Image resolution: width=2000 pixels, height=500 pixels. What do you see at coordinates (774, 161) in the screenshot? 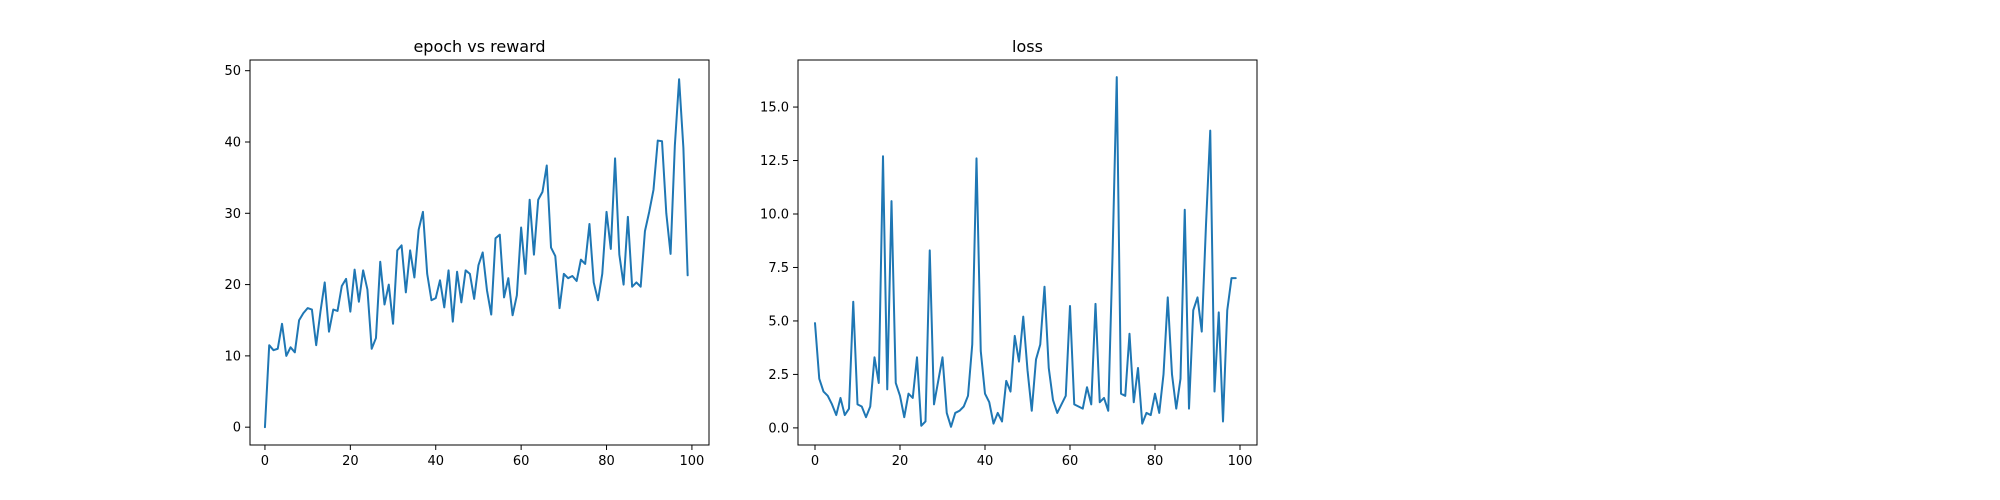
I see `y-tick-label: 12.5` at bounding box center [774, 161].